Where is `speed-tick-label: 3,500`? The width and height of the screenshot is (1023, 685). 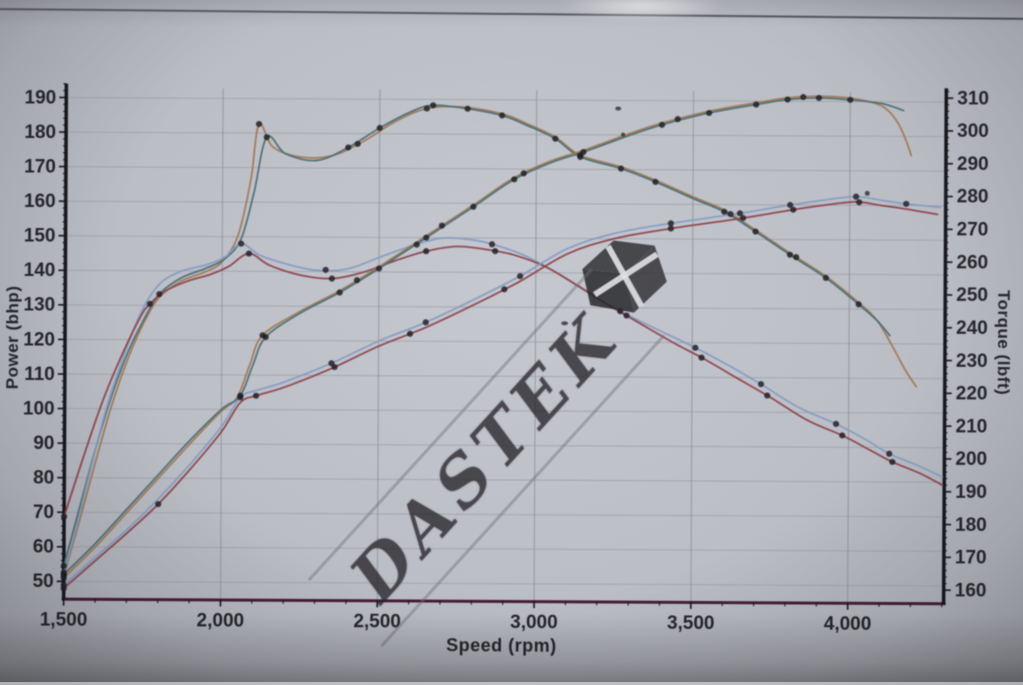 speed-tick-label: 3,500 is located at coordinates (691, 623).